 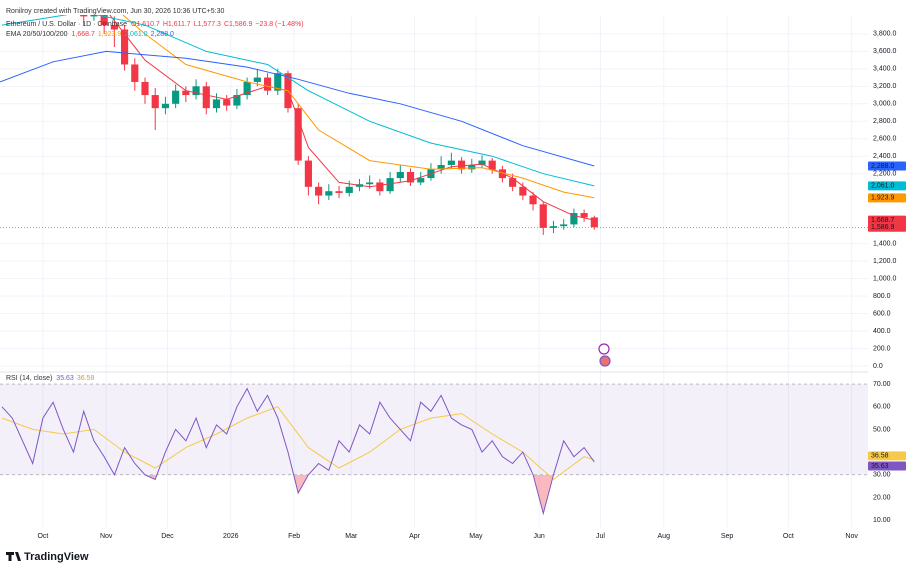 What do you see at coordinates (882, 520) in the screenshot?
I see `y-tick-label: 10.00` at bounding box center [882, 520].